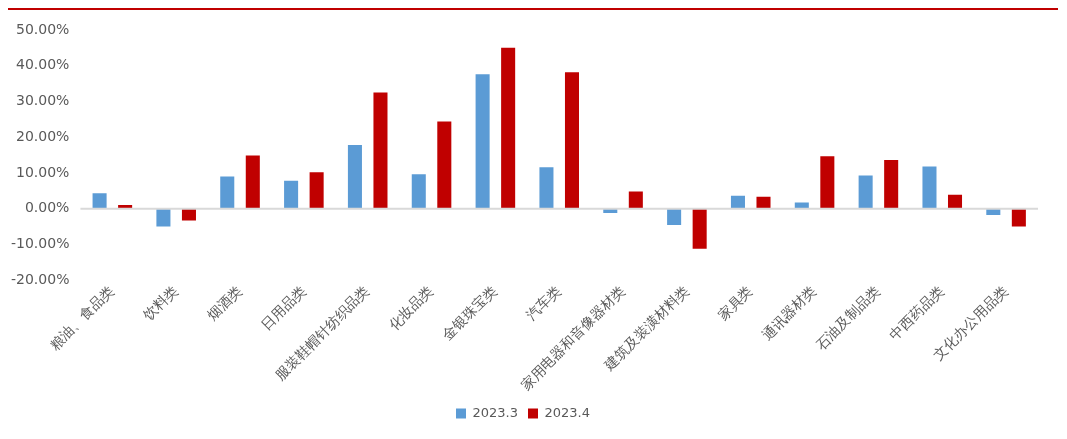  Describe the element at coordinates (40, 243) in the screenshot. I see `y-tick-label: -10.00%` at that location.